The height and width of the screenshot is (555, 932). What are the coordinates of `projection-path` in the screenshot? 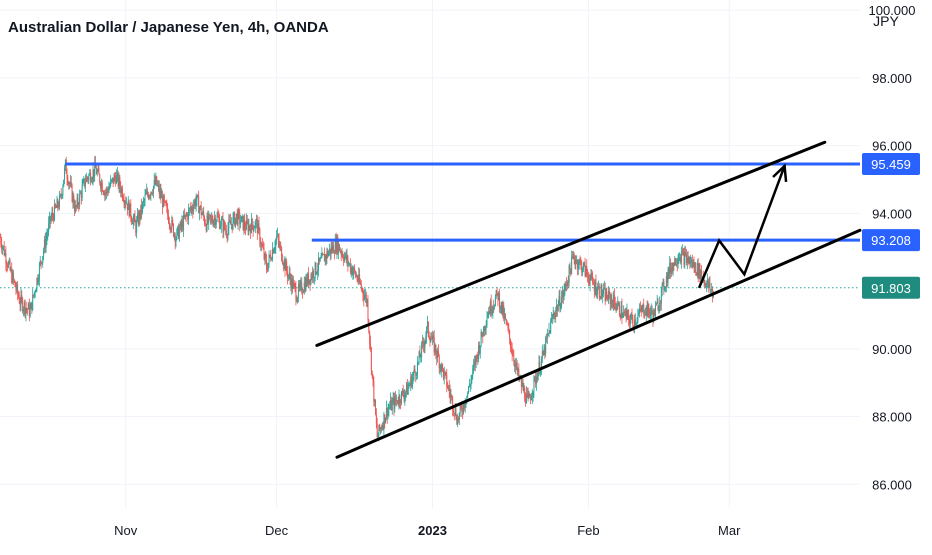 It's located at (741, 227).